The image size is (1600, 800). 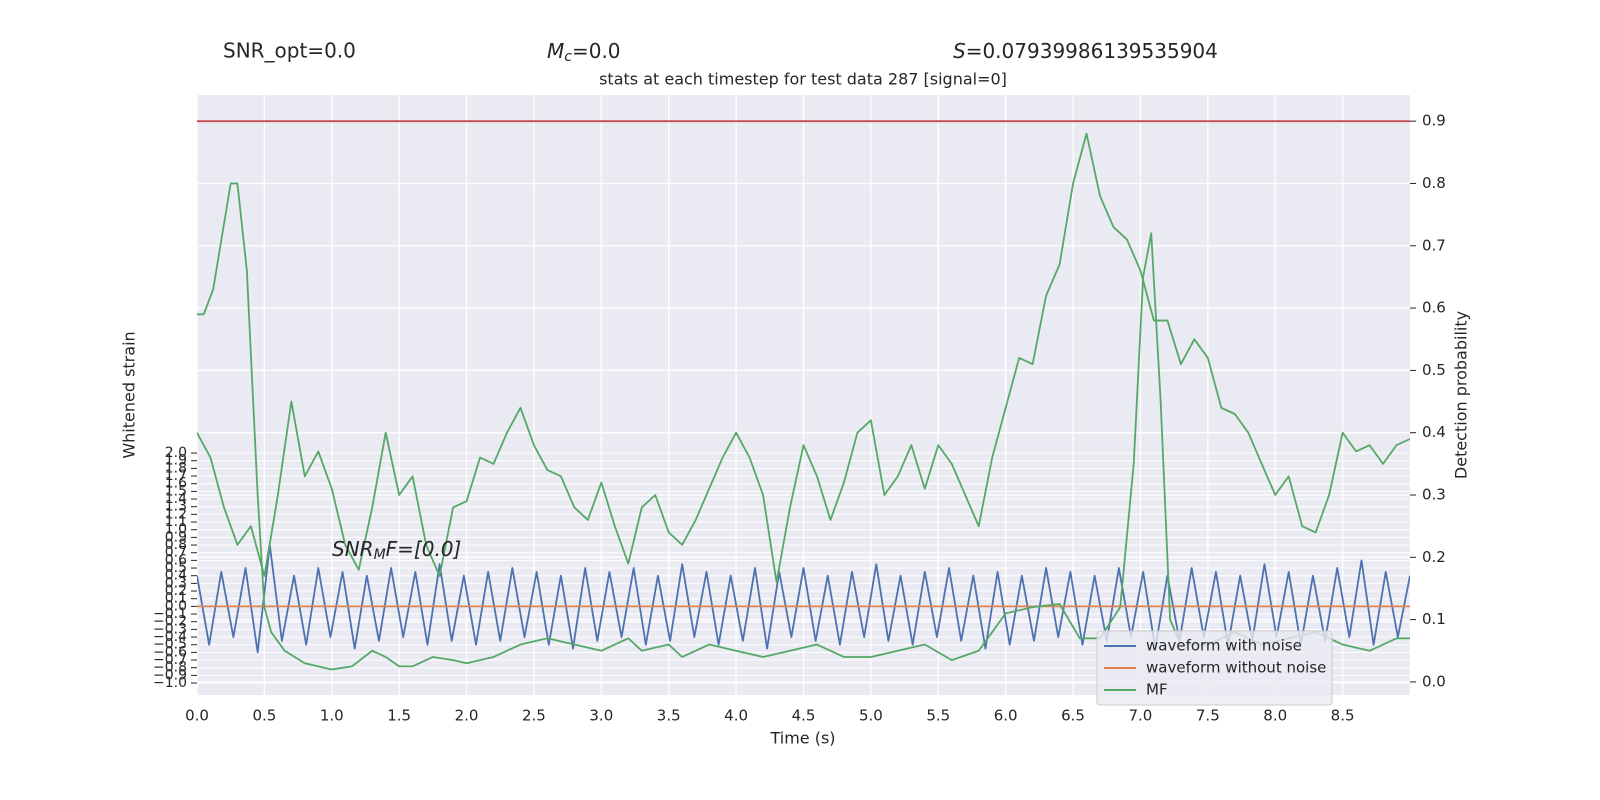 I want to click on y-tick-label: −0.6, so click(x=170, y=652).